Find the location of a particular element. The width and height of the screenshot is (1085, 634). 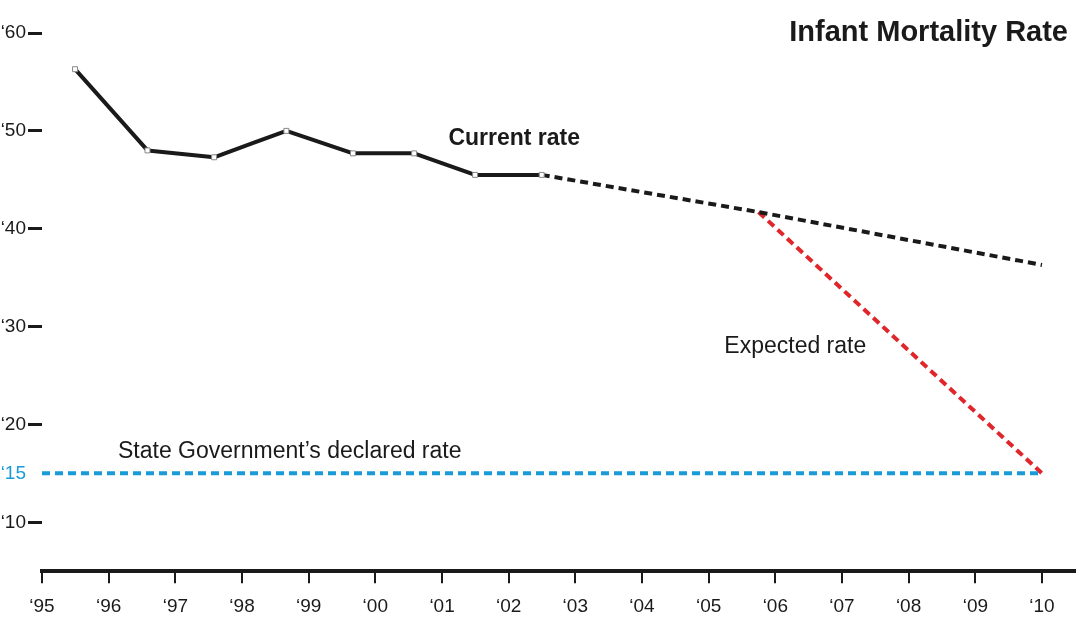

x-tick-label: ‘09 is located at coordinates (975, 605).